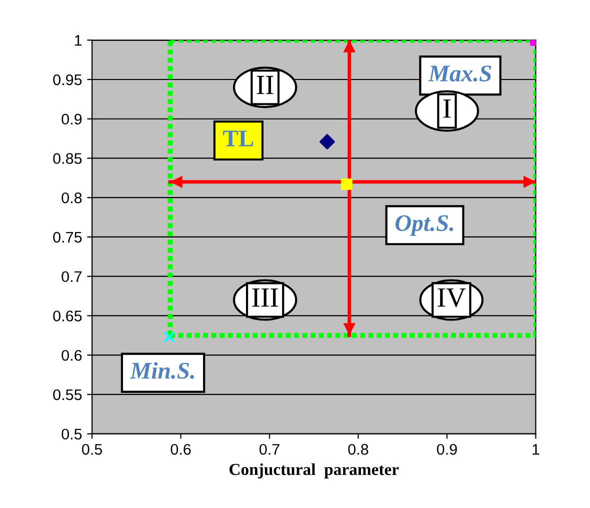 The width and height of the screenshot is (590, 508). Describe the element at coordinates (72, 198) in the screenshot. I see `y-tick-label: 0.8` at that location.